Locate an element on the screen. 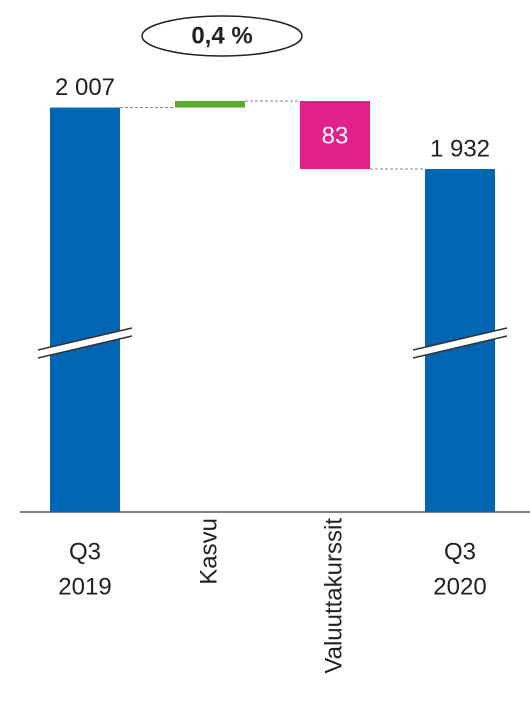 The image size is (530, 727). value-label: 83 is located at coordinates (335, 135).